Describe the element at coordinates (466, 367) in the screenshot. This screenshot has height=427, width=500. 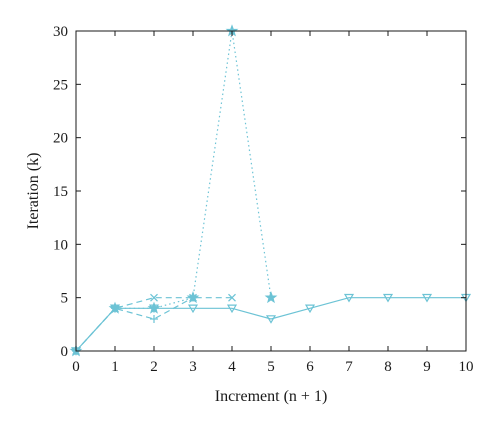
I see `x-tick-label: 10` at that location.